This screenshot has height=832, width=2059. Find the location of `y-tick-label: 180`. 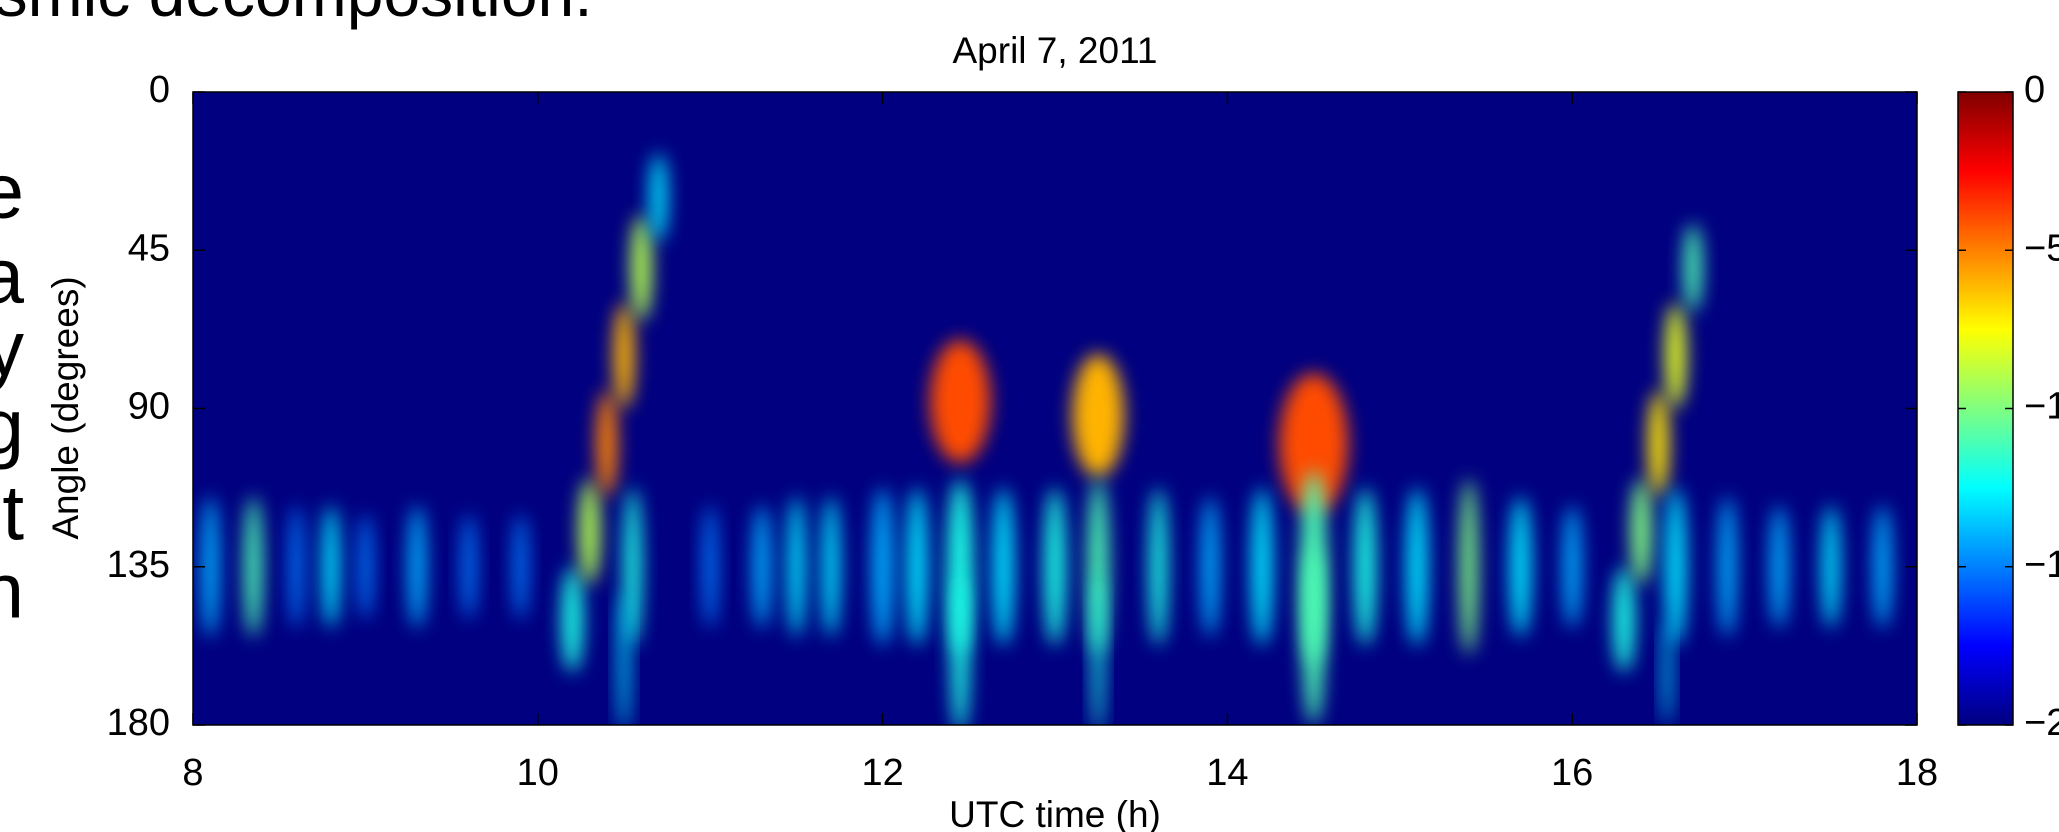

y-tick-label: 180 is located at coordinates (138, 723).